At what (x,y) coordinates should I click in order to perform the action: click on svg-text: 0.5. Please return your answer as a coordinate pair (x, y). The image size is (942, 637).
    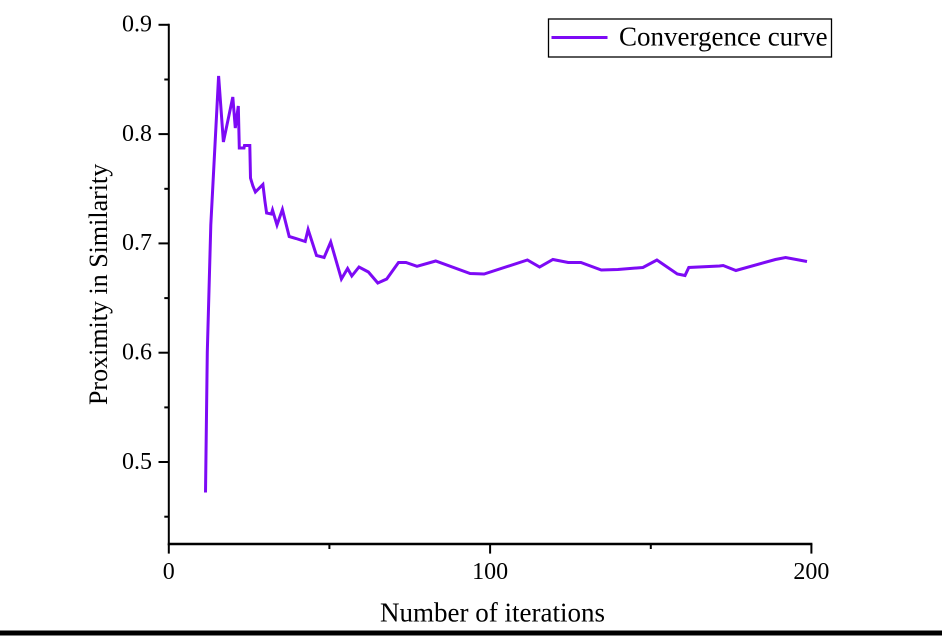
    Looking at the image, I should click on (137, 462).